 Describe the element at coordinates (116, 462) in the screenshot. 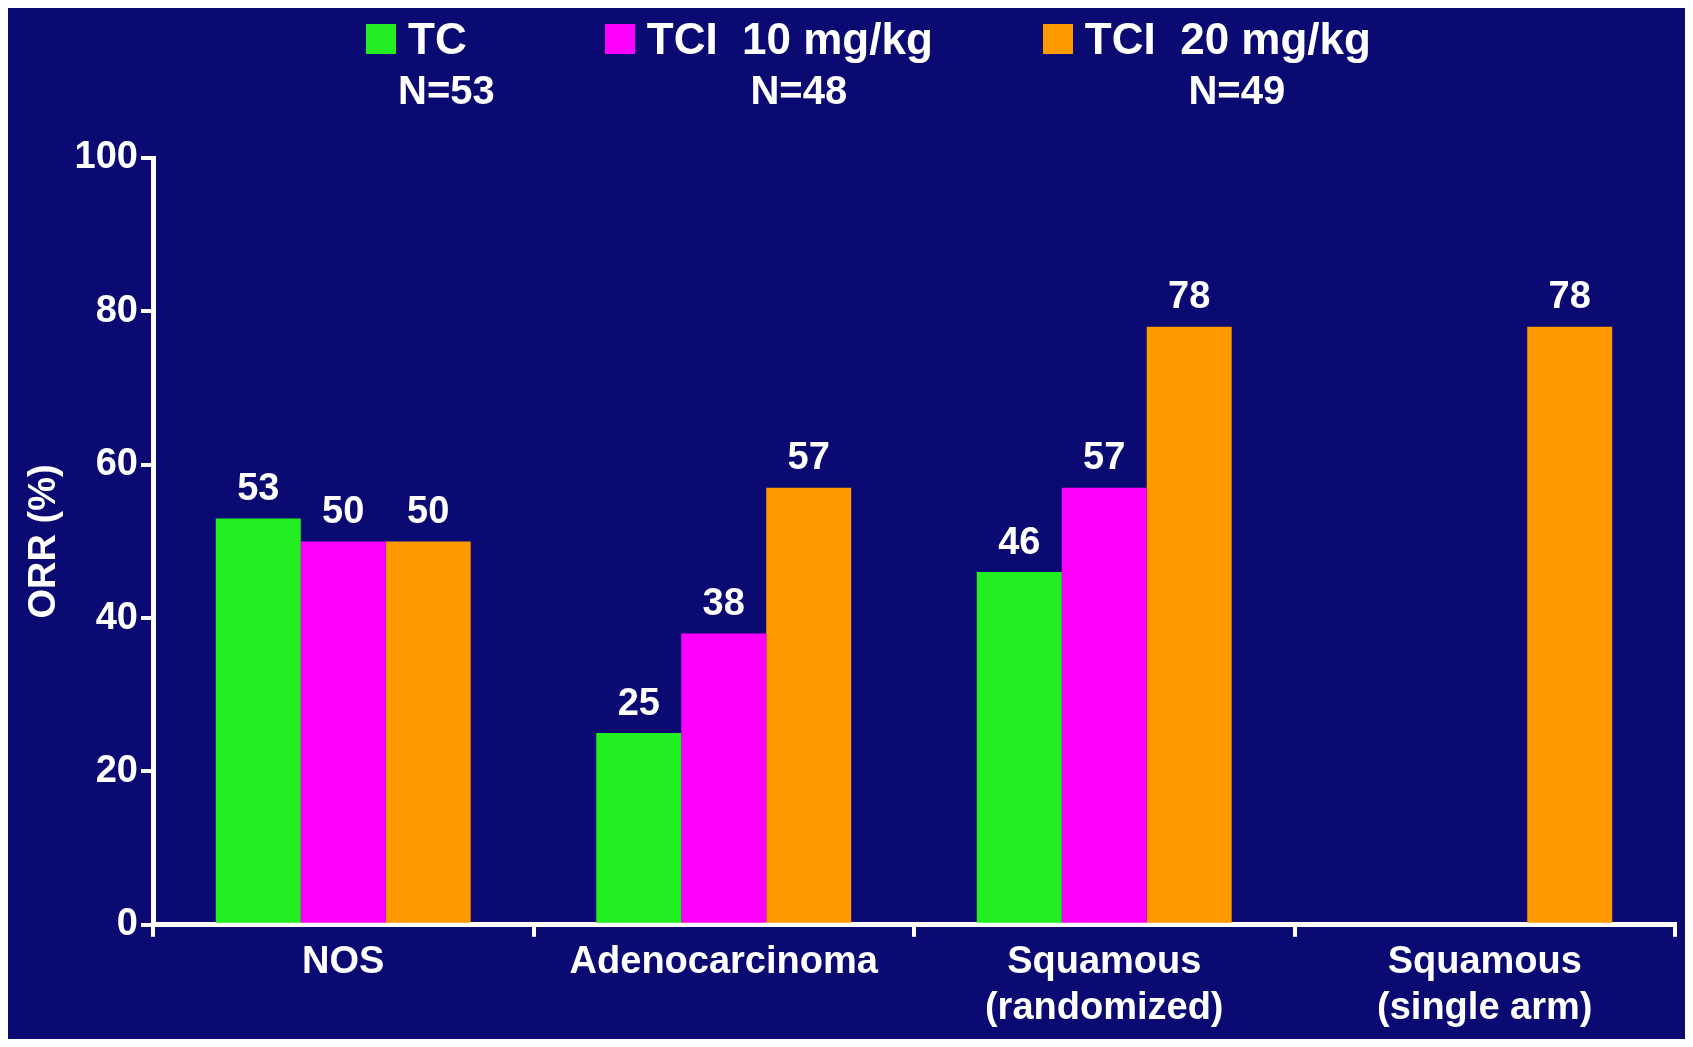

I see `y-tick-label: 60` at that location.